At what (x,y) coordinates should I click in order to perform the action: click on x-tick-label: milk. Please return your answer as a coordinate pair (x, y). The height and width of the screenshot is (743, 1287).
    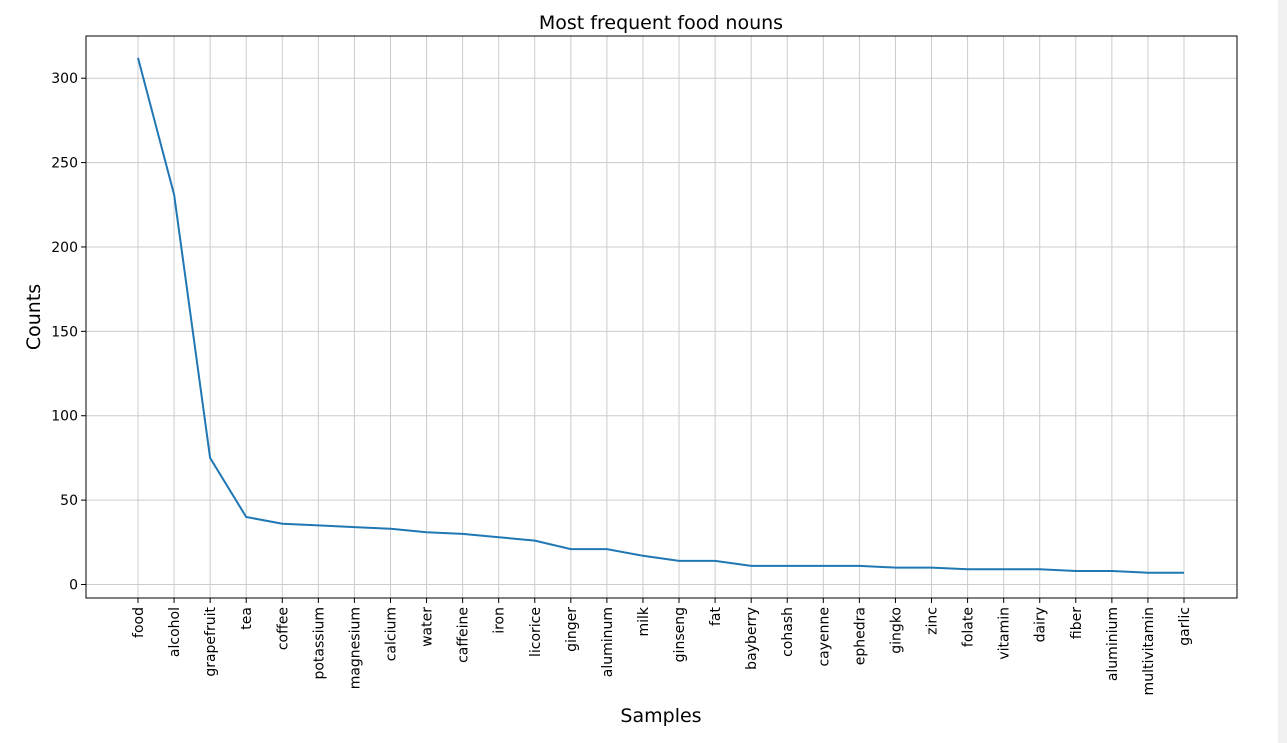
    Looking at the image, I should click on (644, 621).